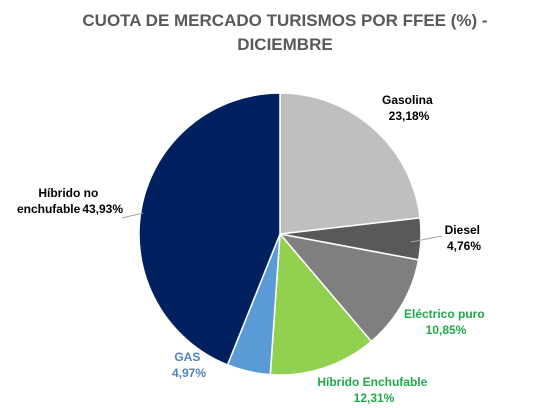 This screenshot has width=560, height=408. I want to click on pie-slice-electrico-puro, so click(349, 287).